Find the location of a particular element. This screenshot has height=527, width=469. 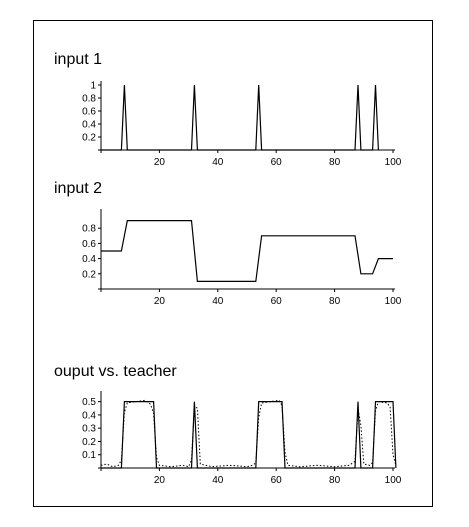

panel-2-y-tick-label: 0.6 is located at coordinates (89, 244).